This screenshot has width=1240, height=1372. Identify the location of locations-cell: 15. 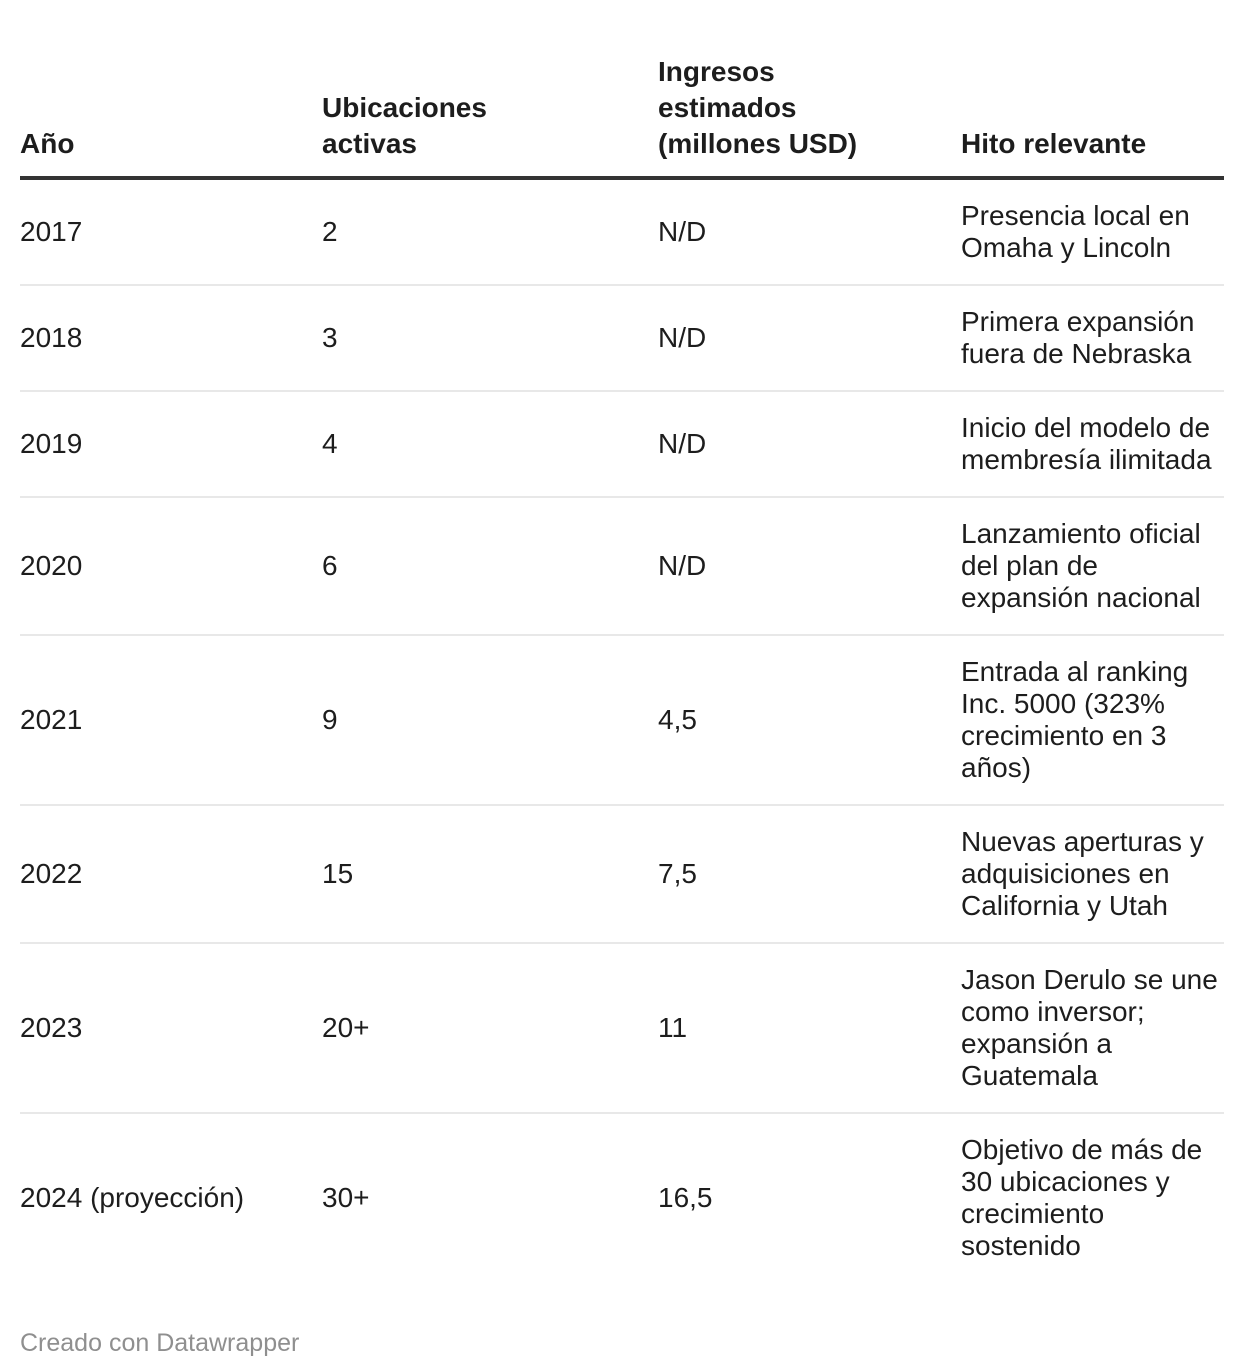
(490, 874).